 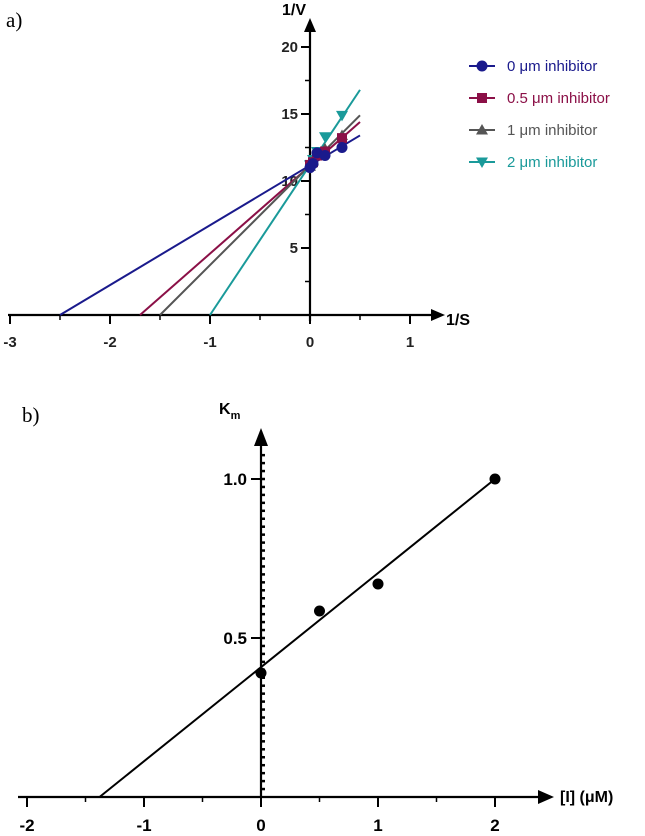 What do you see at coordinates (143, 825) in the screenshot?
I see `chart-b-x-tick-label: -1` at bounding box center [143, 825].